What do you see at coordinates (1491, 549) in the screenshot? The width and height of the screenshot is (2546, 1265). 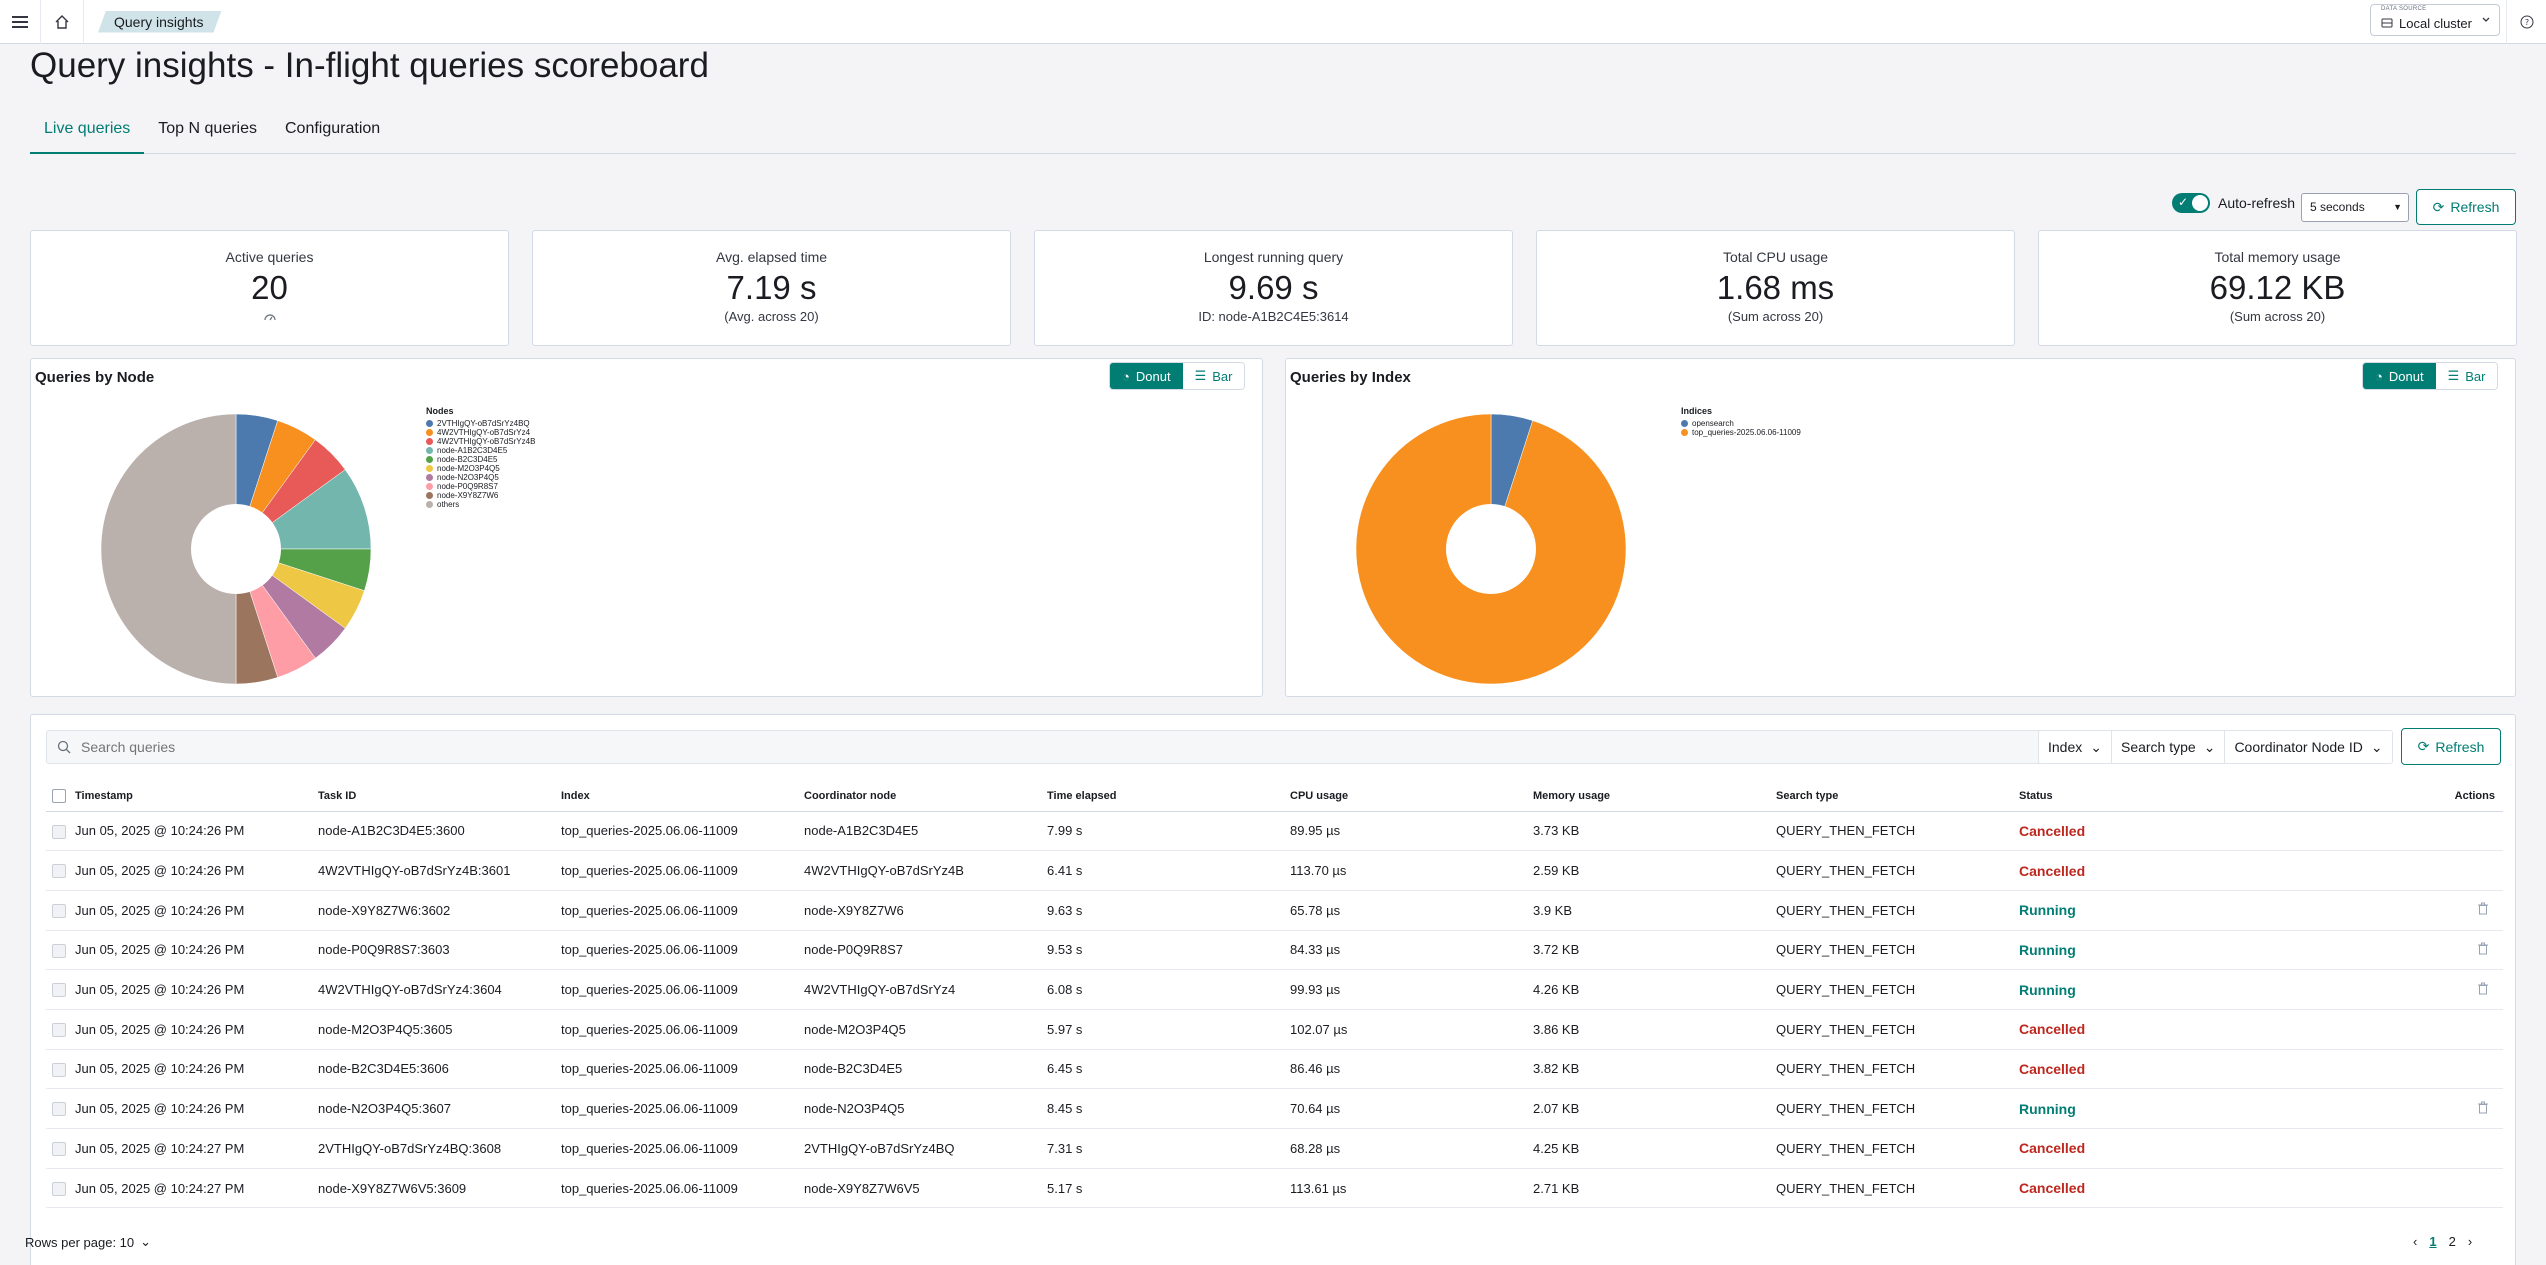 I see `donut-hole` at bounding box center [1491, 549].